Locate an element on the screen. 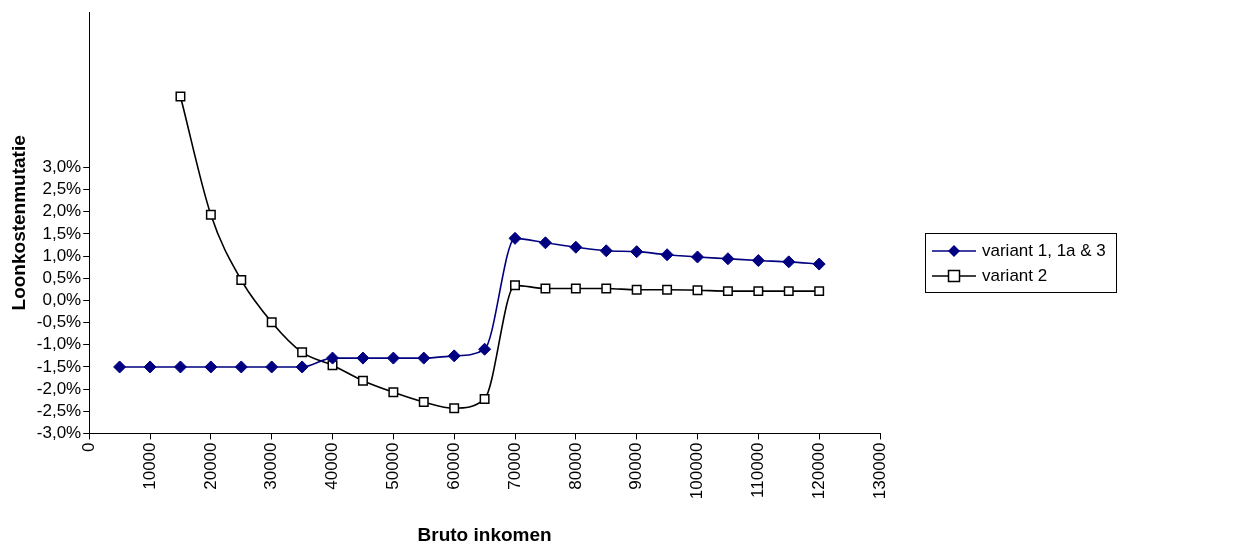 This screenshot has width=1252, height=555. legend-label: variant 2 is located at coordinates (1015, 275).